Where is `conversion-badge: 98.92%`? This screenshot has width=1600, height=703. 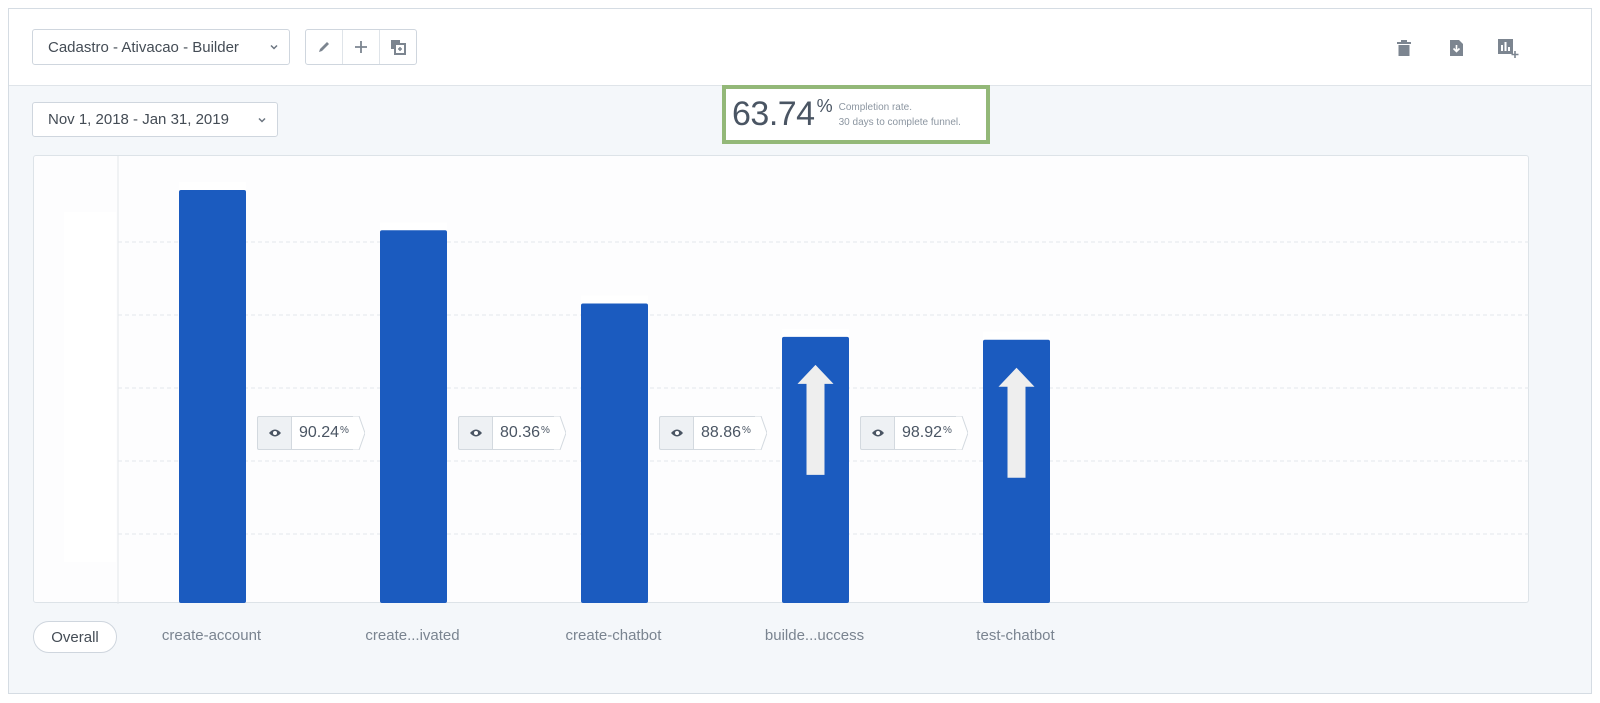 conversion-badge: 98.92% is located at coordinates (914, 433).